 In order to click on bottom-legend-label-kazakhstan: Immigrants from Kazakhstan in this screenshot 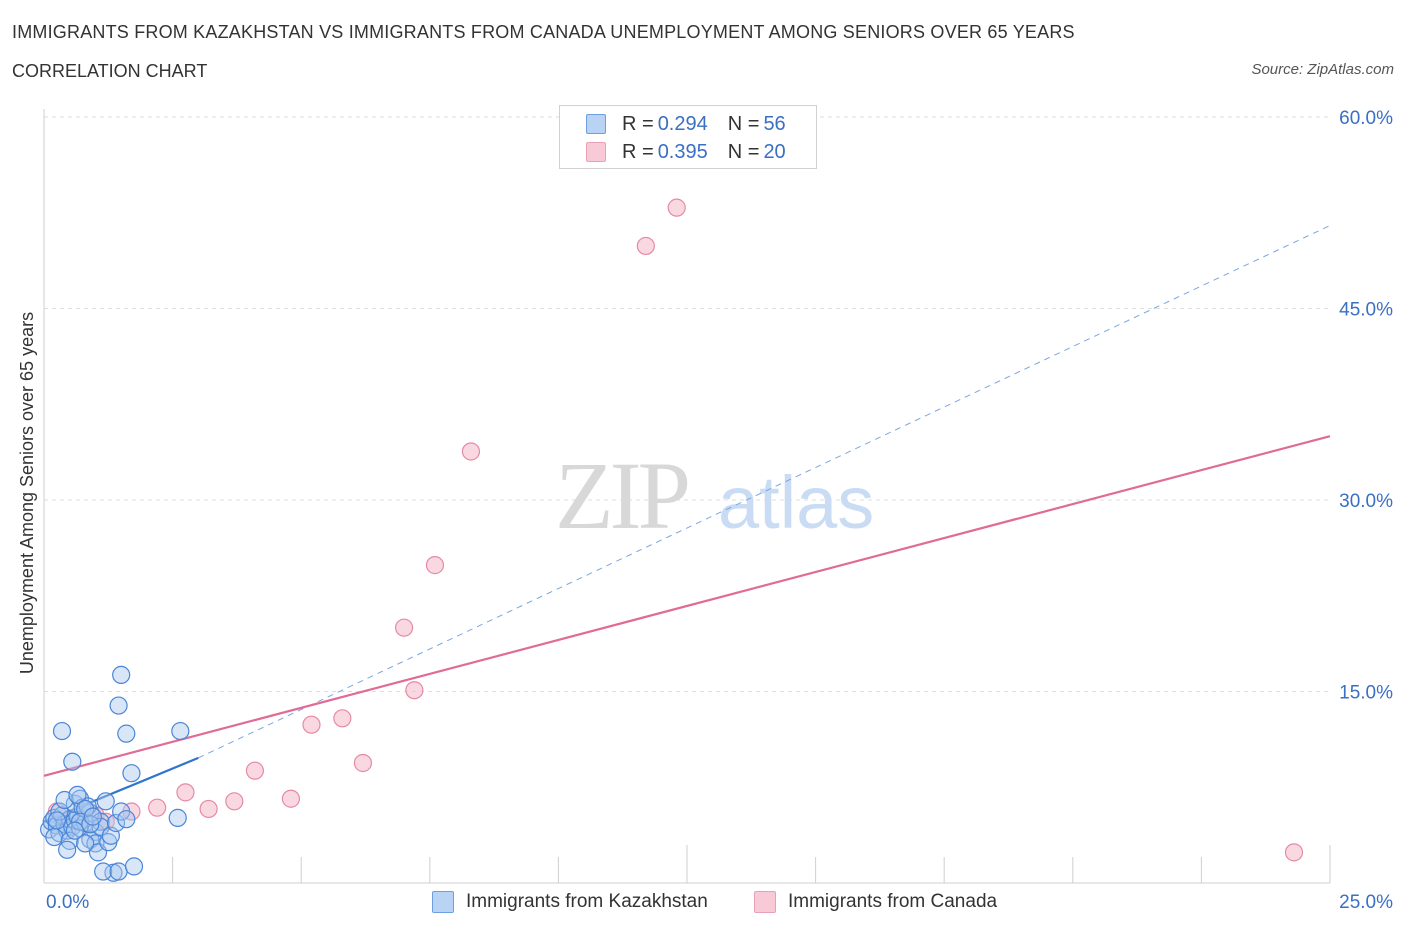, I will do `click(587, 901)`.